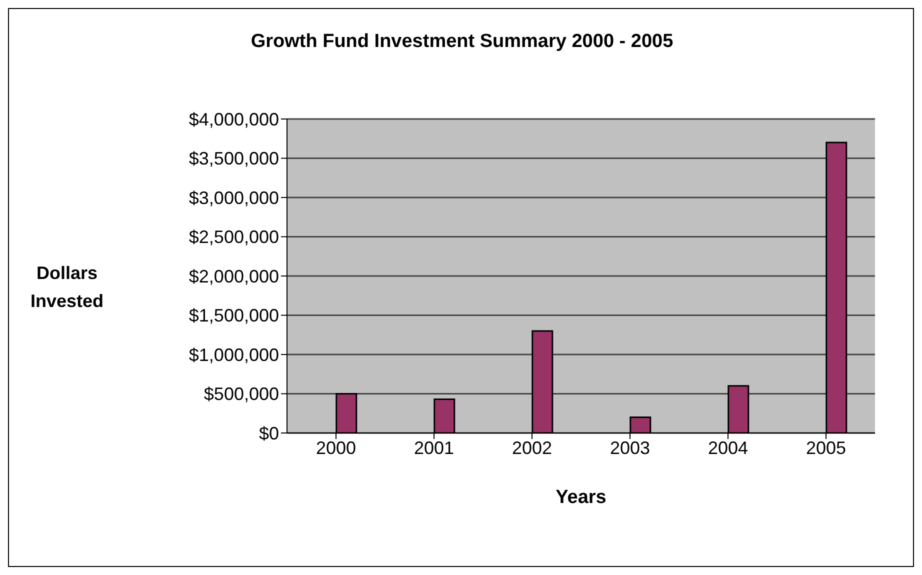 Image resolution: width=922 pixels, height=575 pixels. What do you see at coordinates (268, 433) in the screenshot?
I see `y-tick-label: $0` at bounding box center [268, 433].